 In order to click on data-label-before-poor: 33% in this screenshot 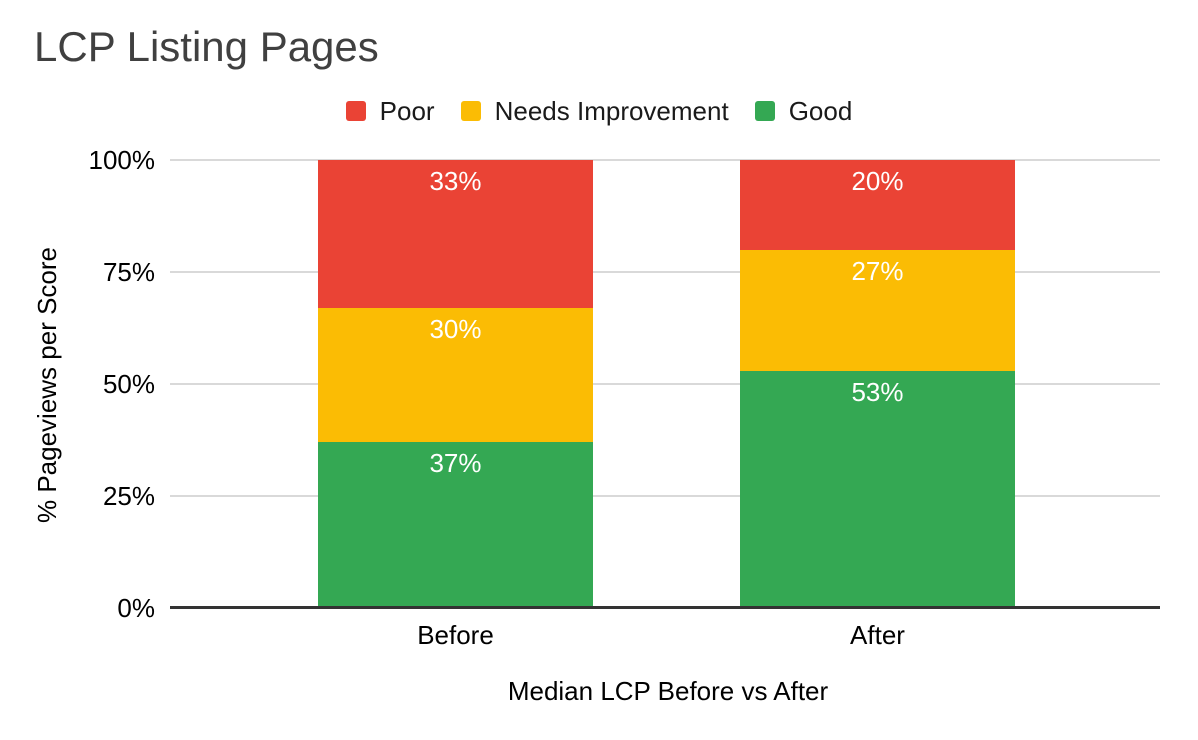, I will do `click(455, 181)`.